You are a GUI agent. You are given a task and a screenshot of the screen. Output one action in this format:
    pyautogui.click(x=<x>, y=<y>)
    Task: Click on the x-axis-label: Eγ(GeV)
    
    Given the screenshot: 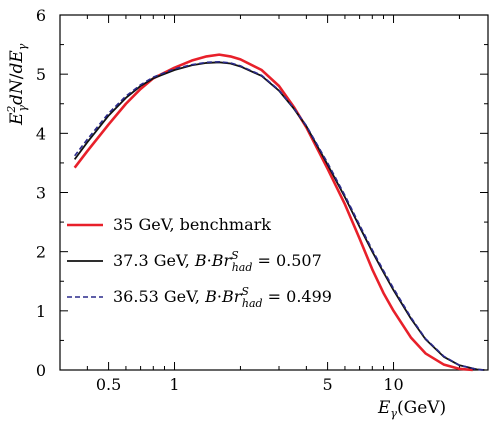 What is the action you would take?
    pyautogui.click(x=411, y=409)
    